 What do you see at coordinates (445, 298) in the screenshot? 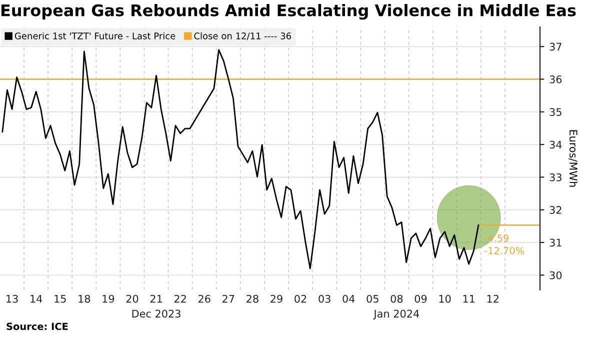
I see `x-tick-label: 10` at bounding box center [445, 298].